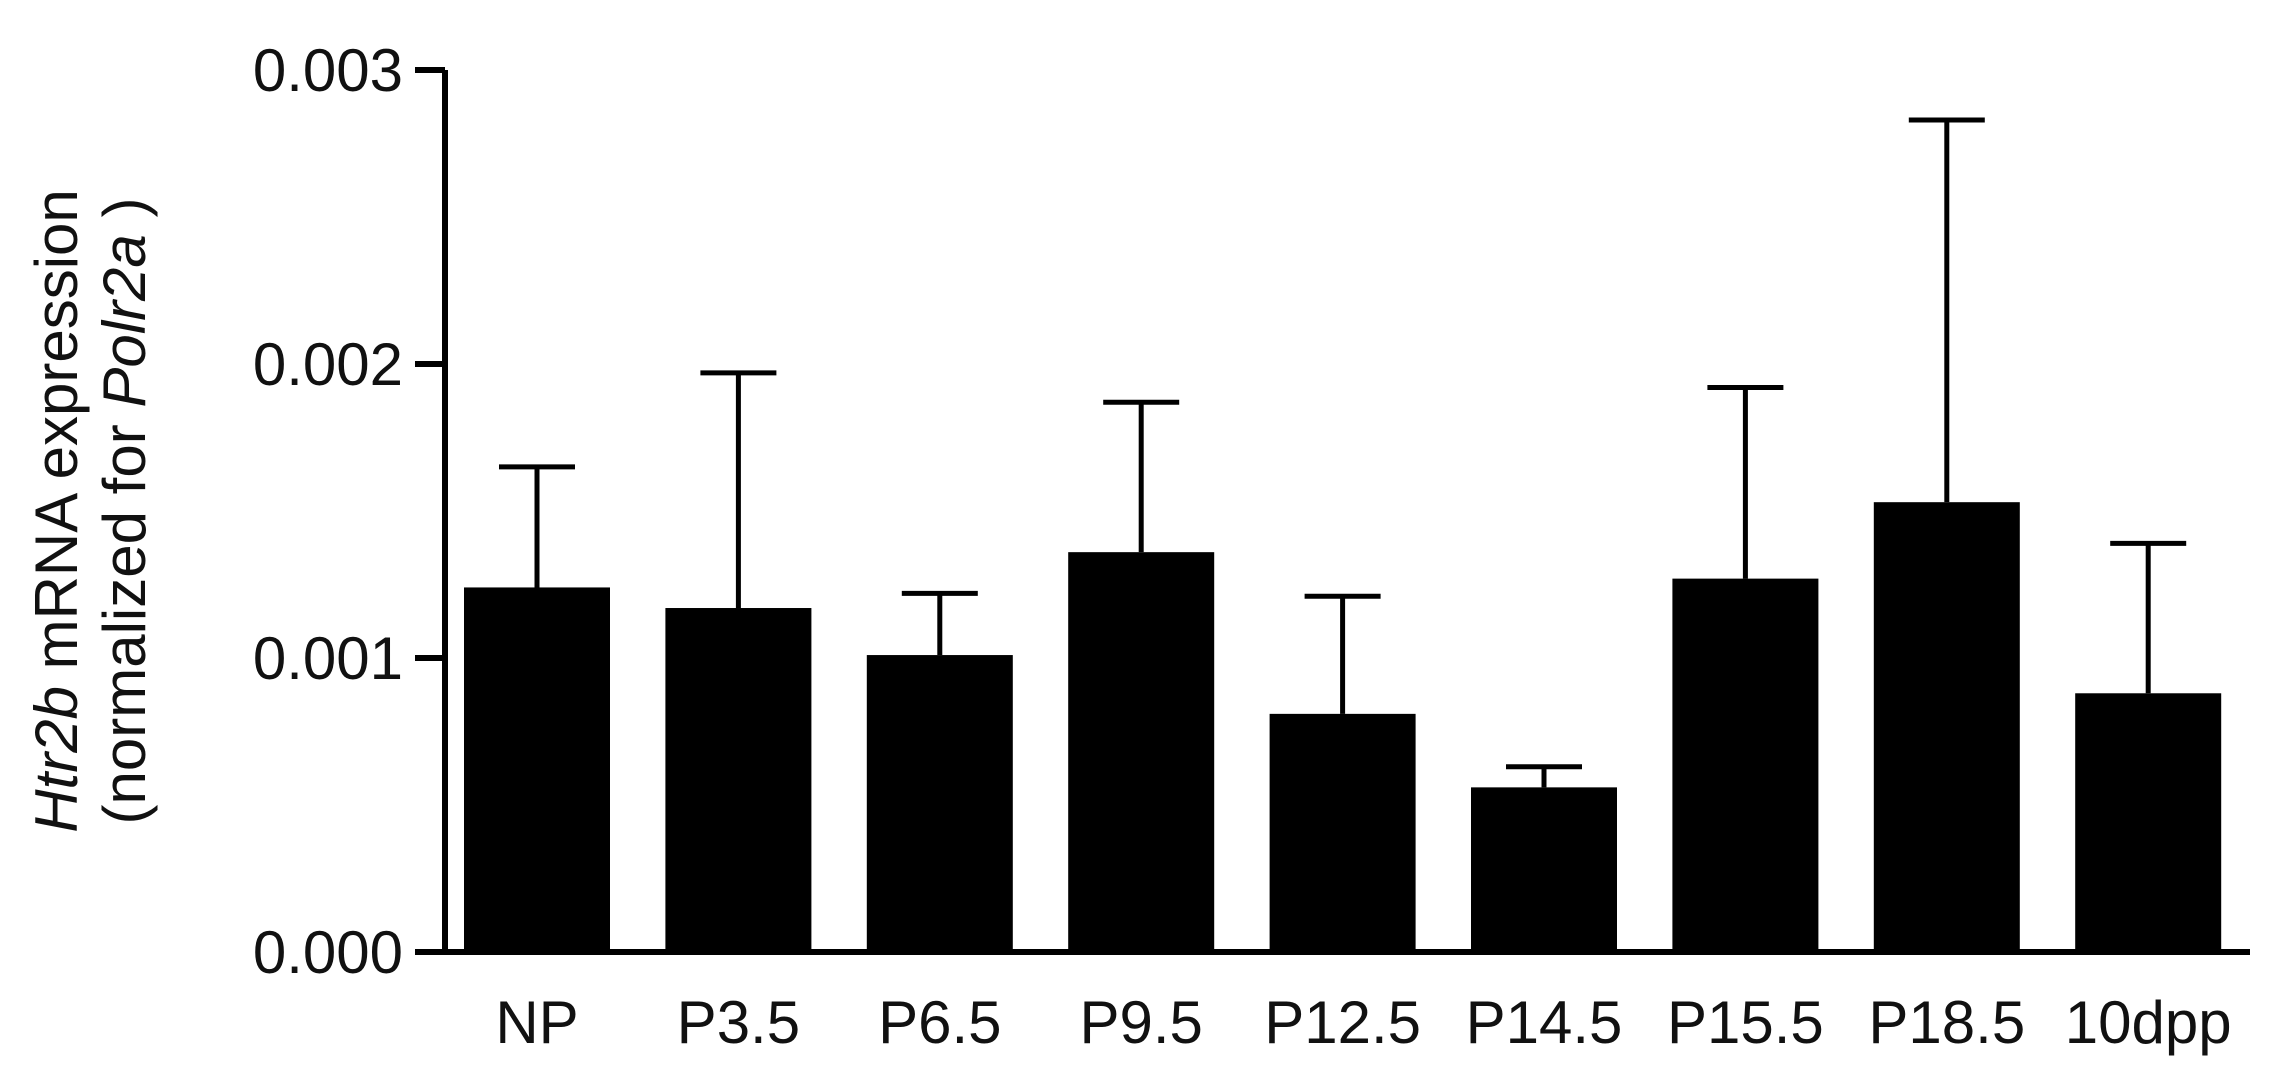 This screenshot has height=1073, width=2277. I want to click on x-tick-label: P15.5, so click(1745, 1022).